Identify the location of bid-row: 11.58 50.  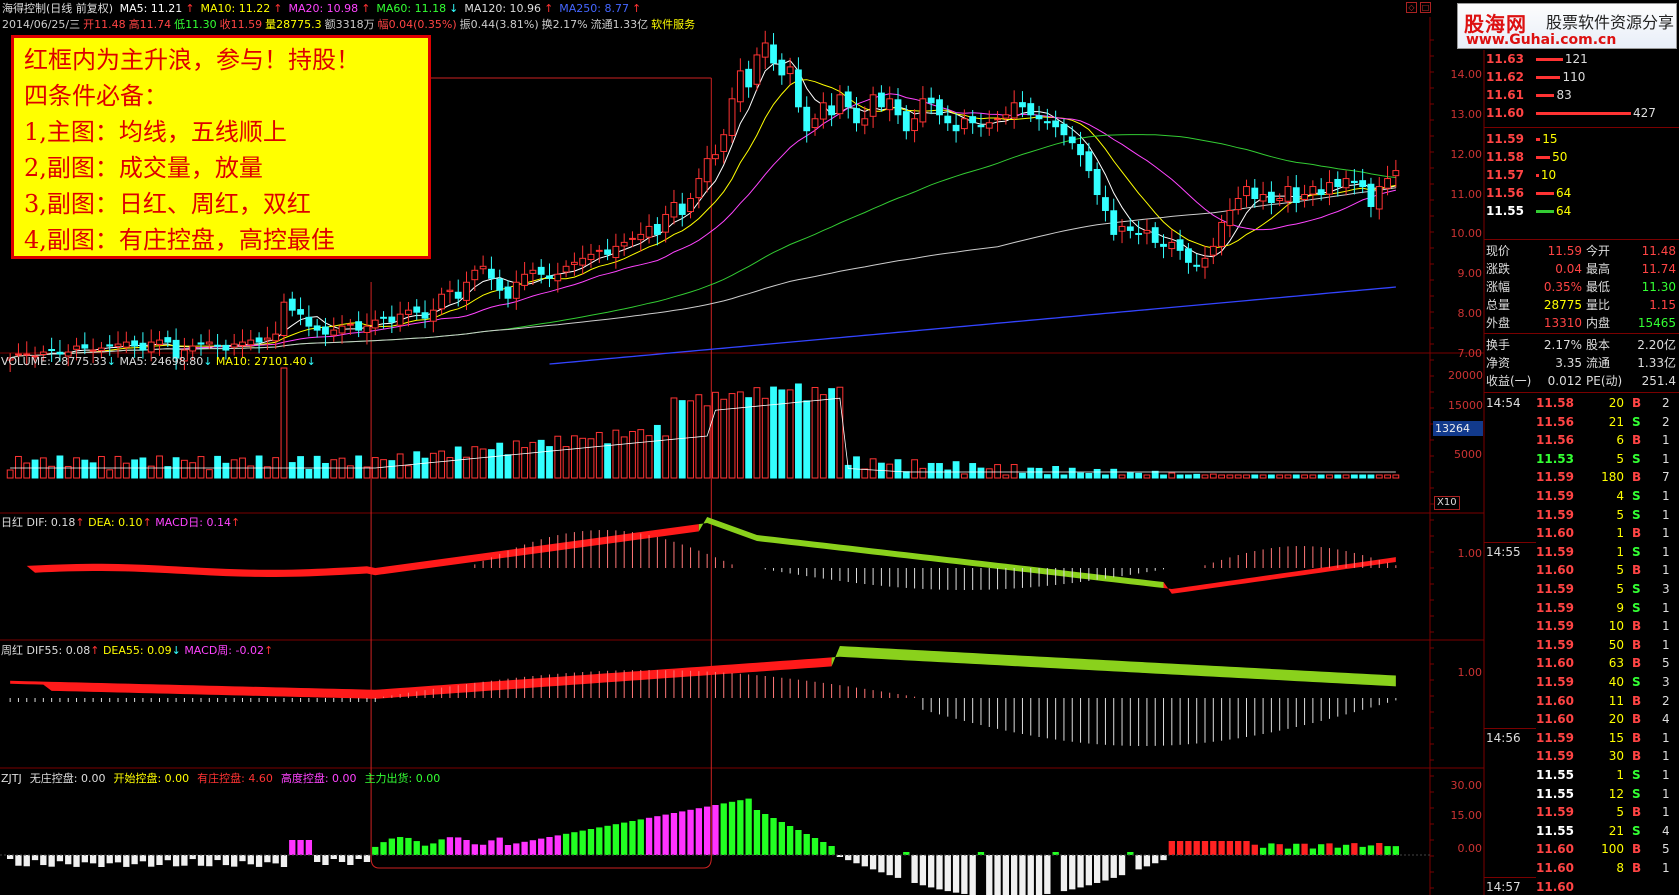
(1581, 157).